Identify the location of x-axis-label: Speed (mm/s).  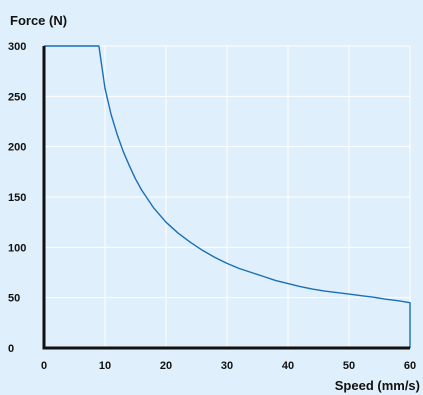
(377, 385).